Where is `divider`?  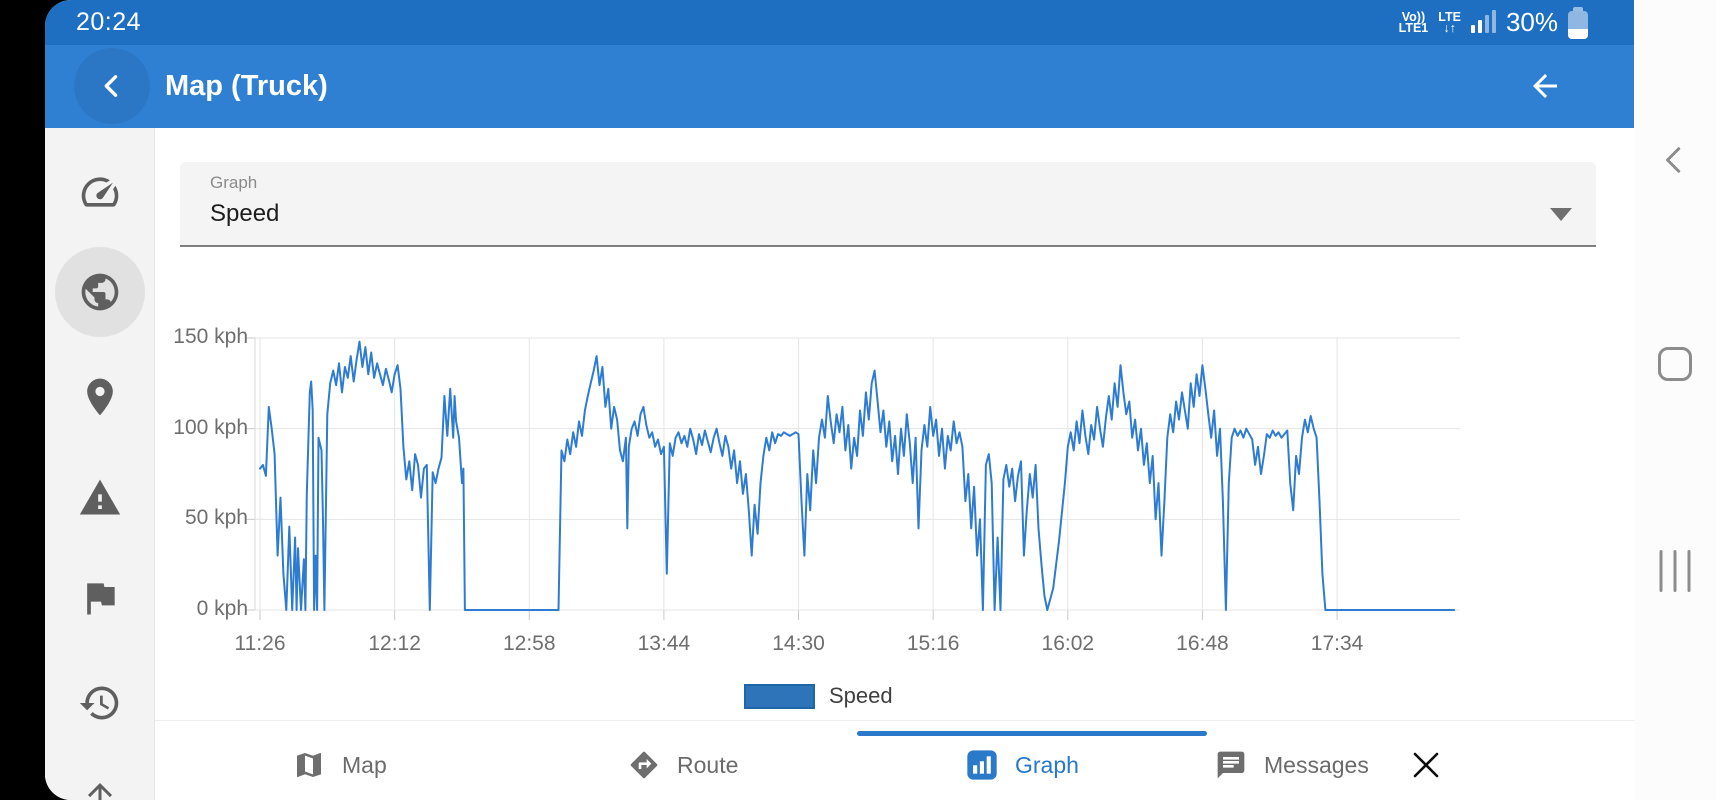
divider is located at coordinates (894, 720).